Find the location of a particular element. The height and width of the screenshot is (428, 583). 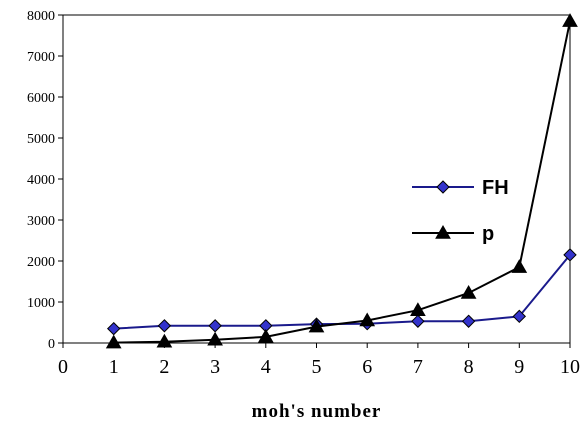

x-axis-label: moh's number is located at coordinates (317, 411).